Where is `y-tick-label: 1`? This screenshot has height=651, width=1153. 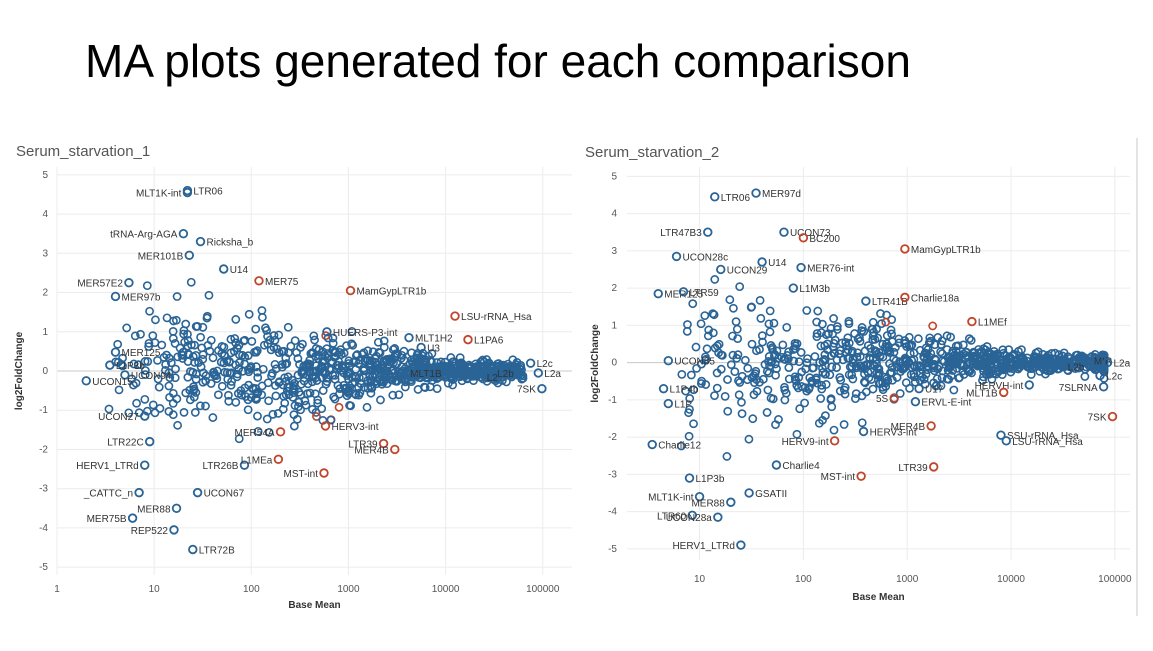 y-tick-label: 1 is located at coordinates (45, 332).